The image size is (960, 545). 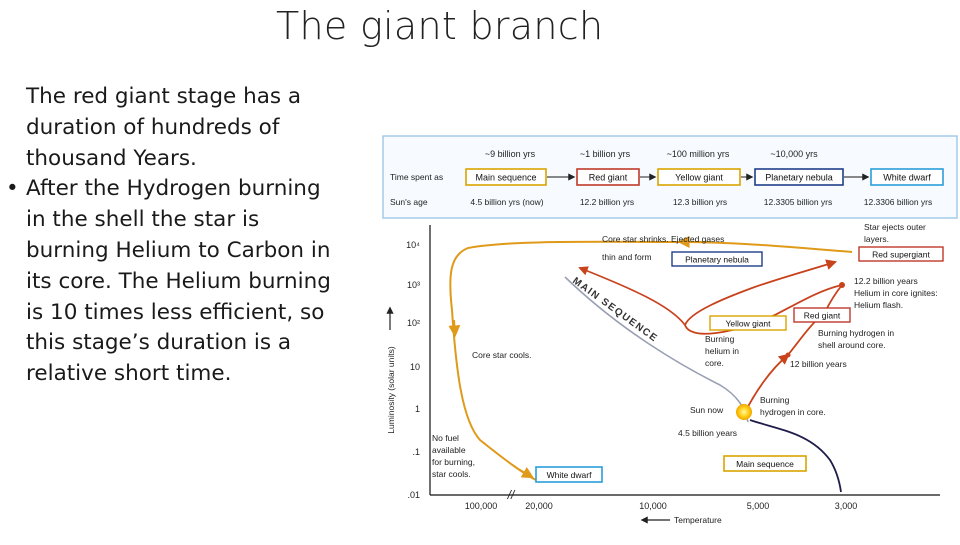 I want to click on white-dwarf-box, so click(x=569, y=474).